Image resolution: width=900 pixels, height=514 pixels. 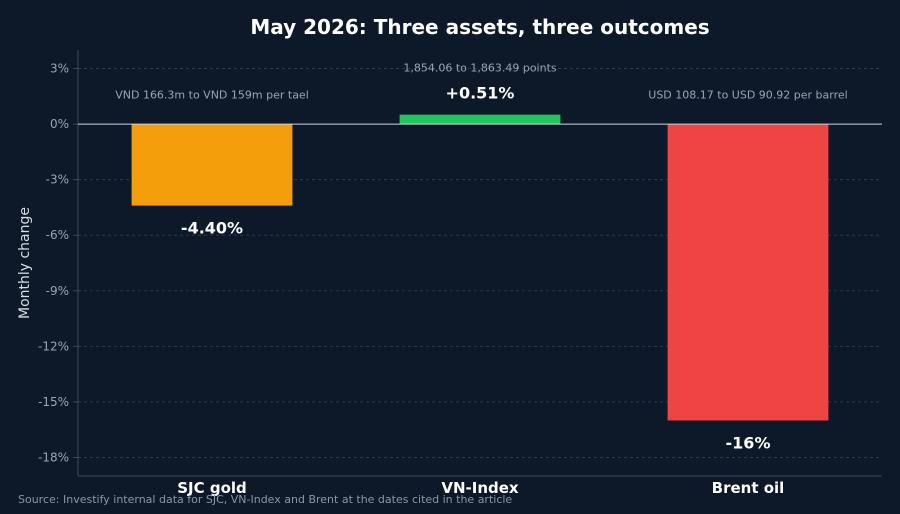 What do you see at coordinates (58, 263) in the screenshot?
I see `y-axis-ticks: 3% 0% -3% -6% -9% -12% -15% -18%` at bounding box center [58, 263].